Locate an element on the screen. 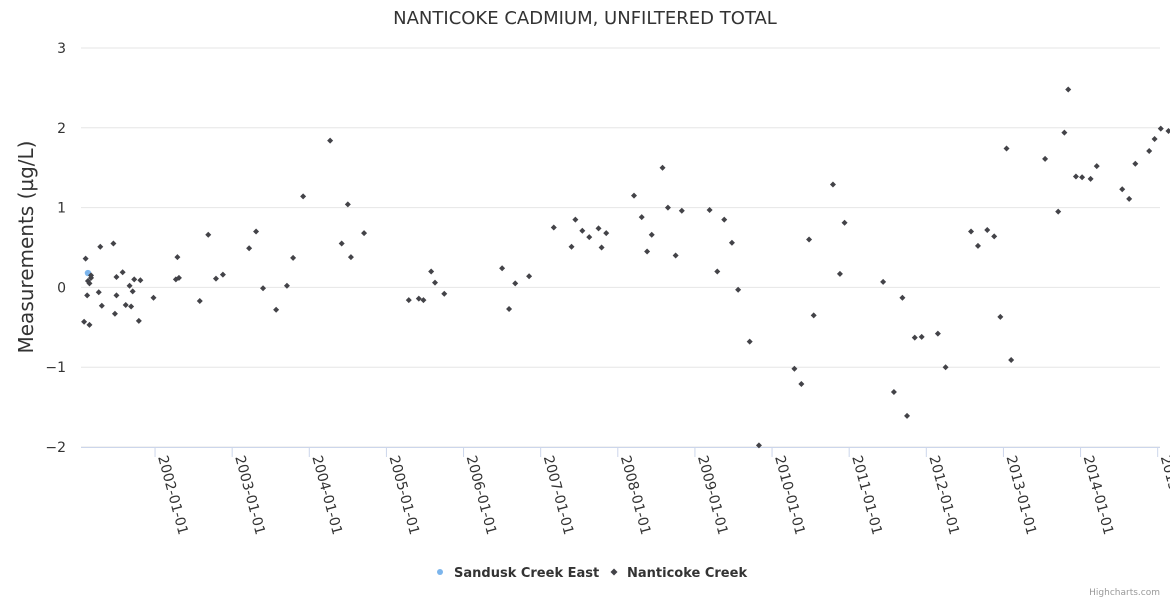  legend-item-nanticoke-creek: Nanticoke Creek is located at coordinates (679, 573).